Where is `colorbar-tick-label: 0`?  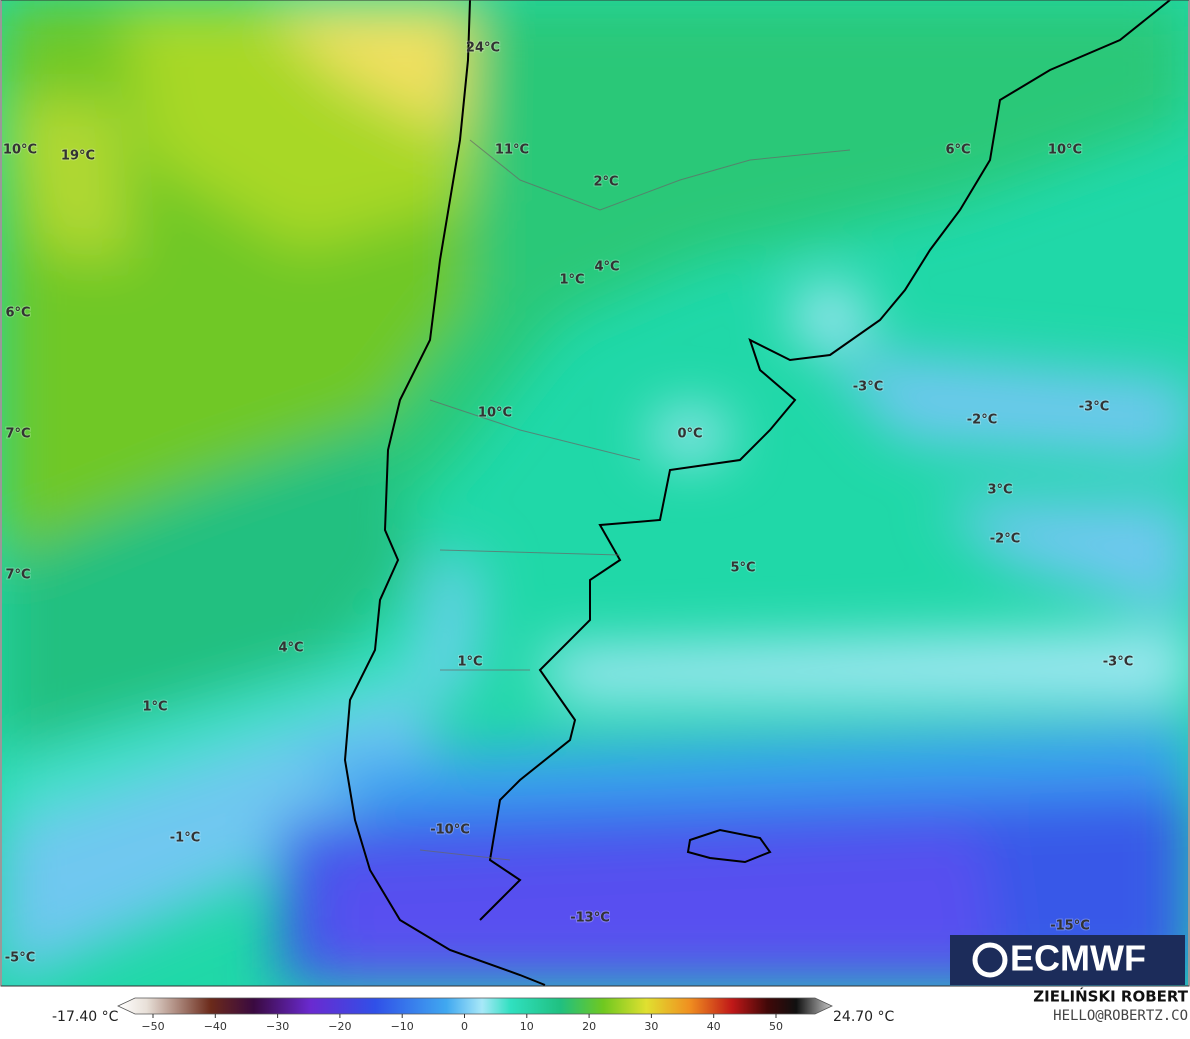 colorbar-tick-label: 0 is located at coordinates (464, 1026).